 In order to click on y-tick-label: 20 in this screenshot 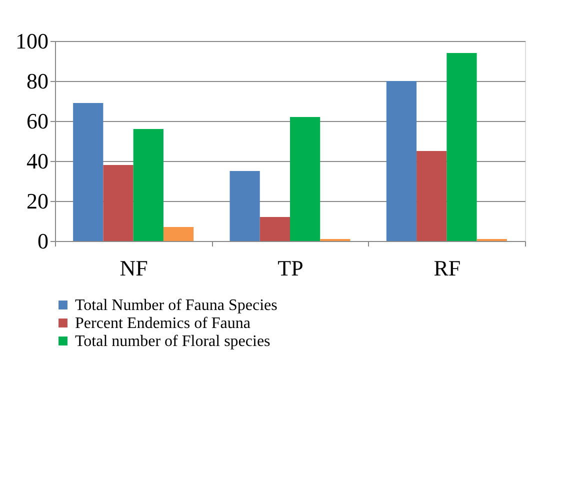, I will do `click(37, 201)`.